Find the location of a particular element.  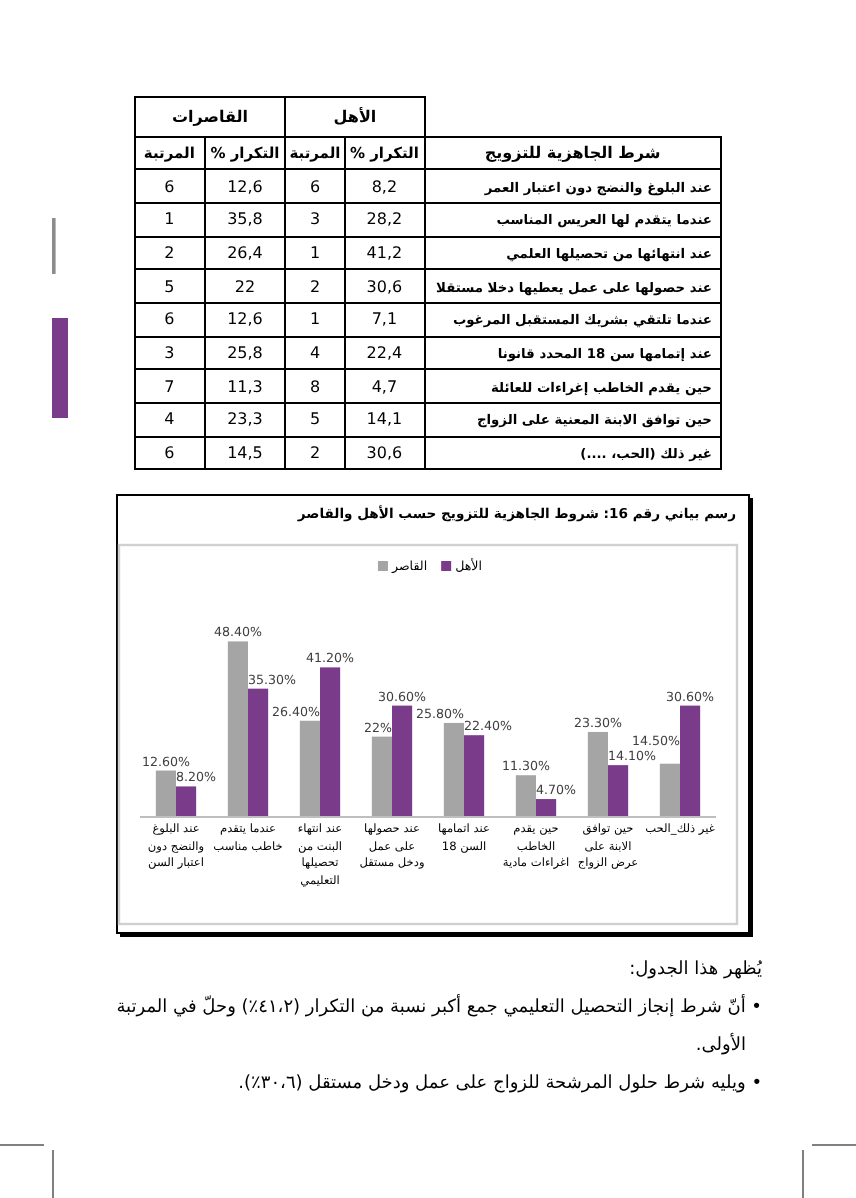

data-label: 14,1 is located at coordinates (384, 419).